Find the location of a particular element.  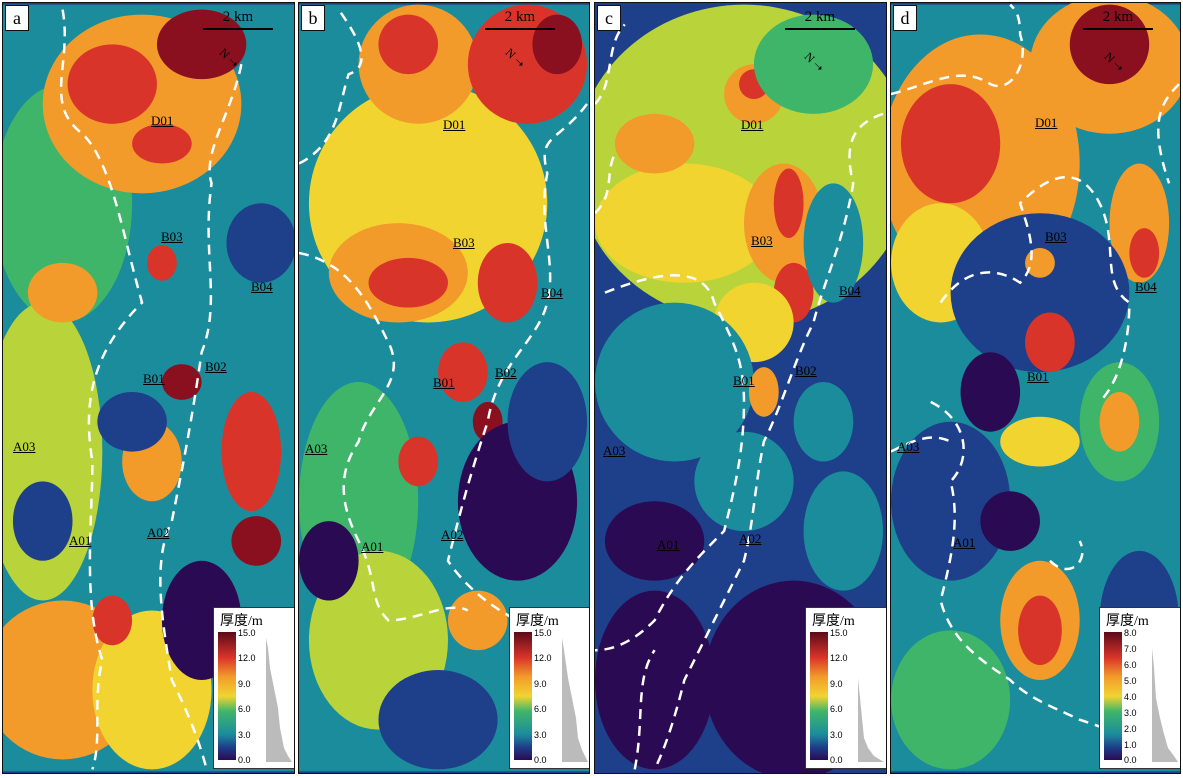

panel-label: b is located at coordinates (313, 18).